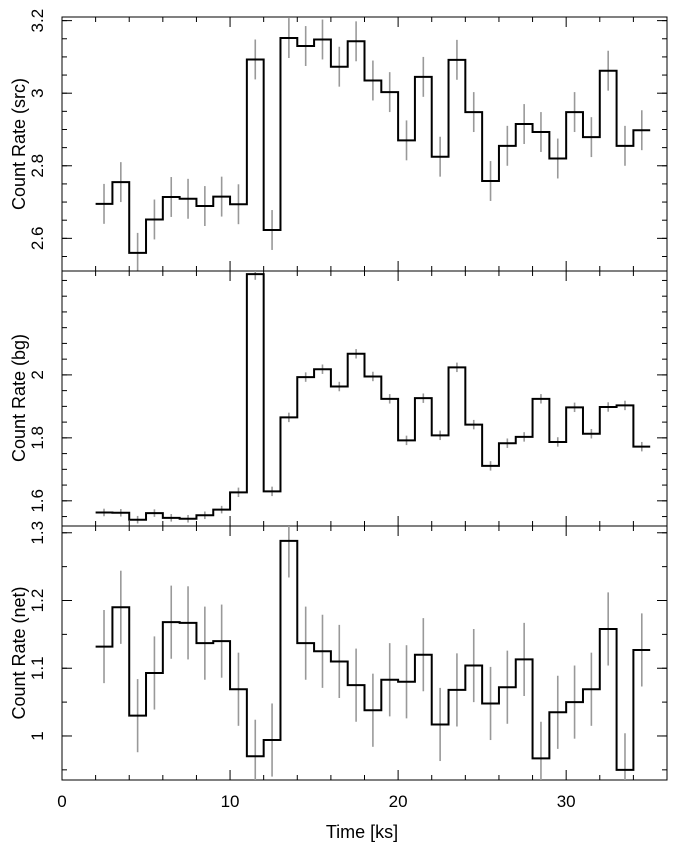  Describe the element at coordinates (37, 92) in the screenshot. I see `y-tick-label: 3` at that location.